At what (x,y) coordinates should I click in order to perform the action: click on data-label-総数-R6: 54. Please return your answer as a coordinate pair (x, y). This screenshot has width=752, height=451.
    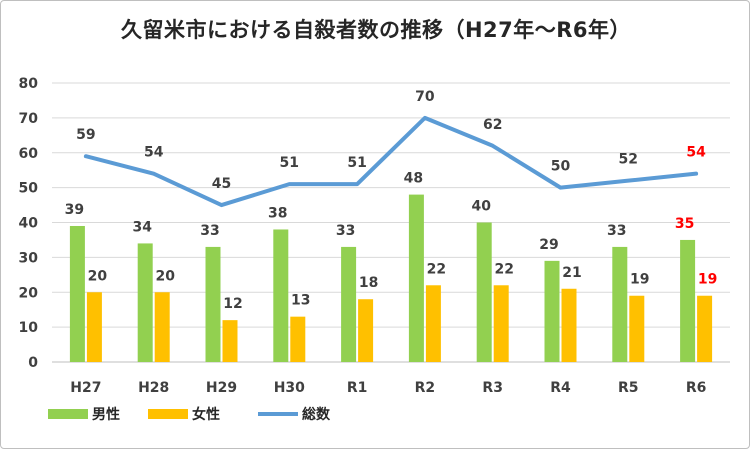
    Looking at the image, I should click on (696, 153).